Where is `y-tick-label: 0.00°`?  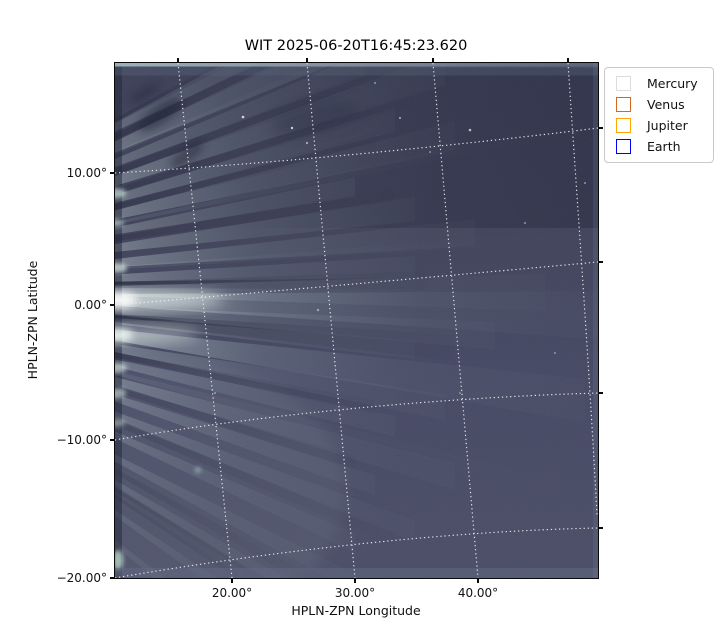 y-tick-label: 0.00° is located at coordinates (90, 305).